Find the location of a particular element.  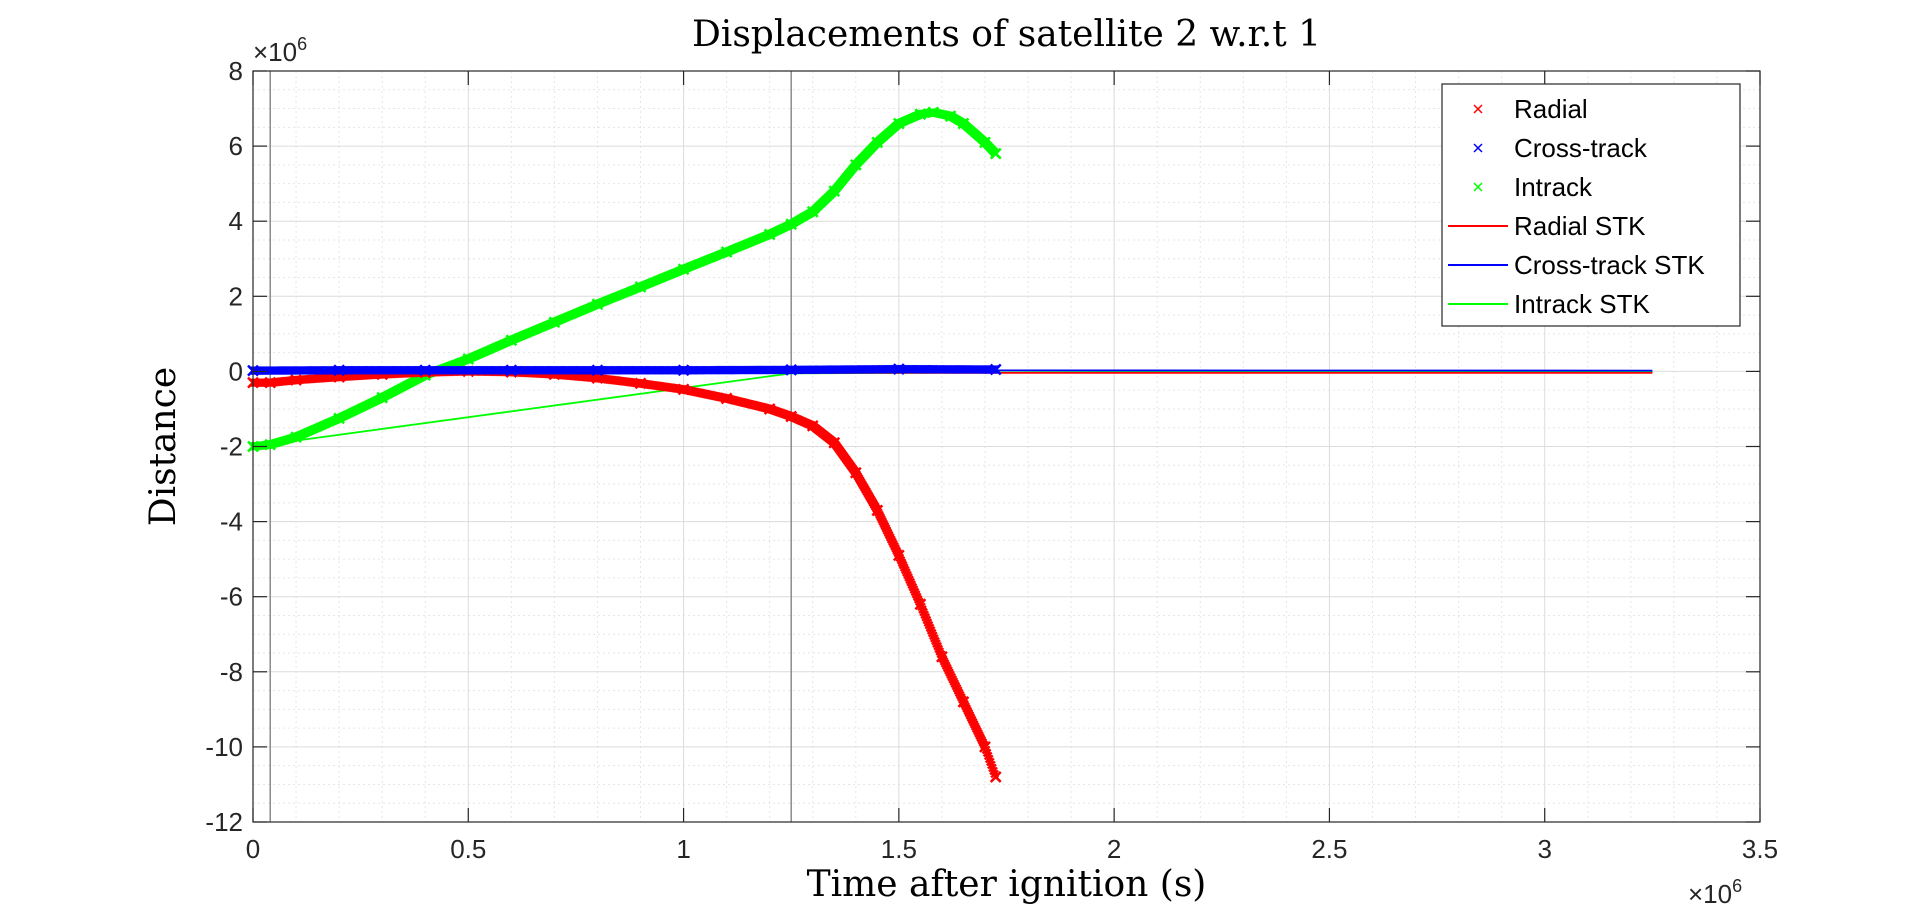

legend-label-cross-track-stk: Cross-track STK is located at coordinates (1609, 265).